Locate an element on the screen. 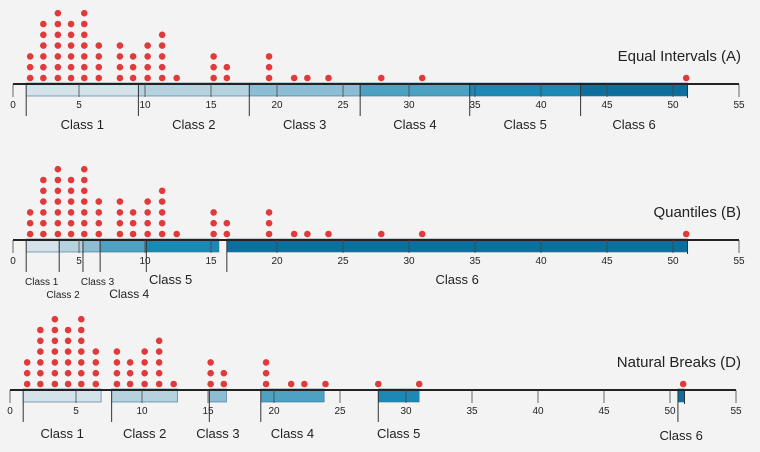 This screenshot has height=452, width=760. panel-title: Equal Intervals (A) is located at coordinates (679, 56).